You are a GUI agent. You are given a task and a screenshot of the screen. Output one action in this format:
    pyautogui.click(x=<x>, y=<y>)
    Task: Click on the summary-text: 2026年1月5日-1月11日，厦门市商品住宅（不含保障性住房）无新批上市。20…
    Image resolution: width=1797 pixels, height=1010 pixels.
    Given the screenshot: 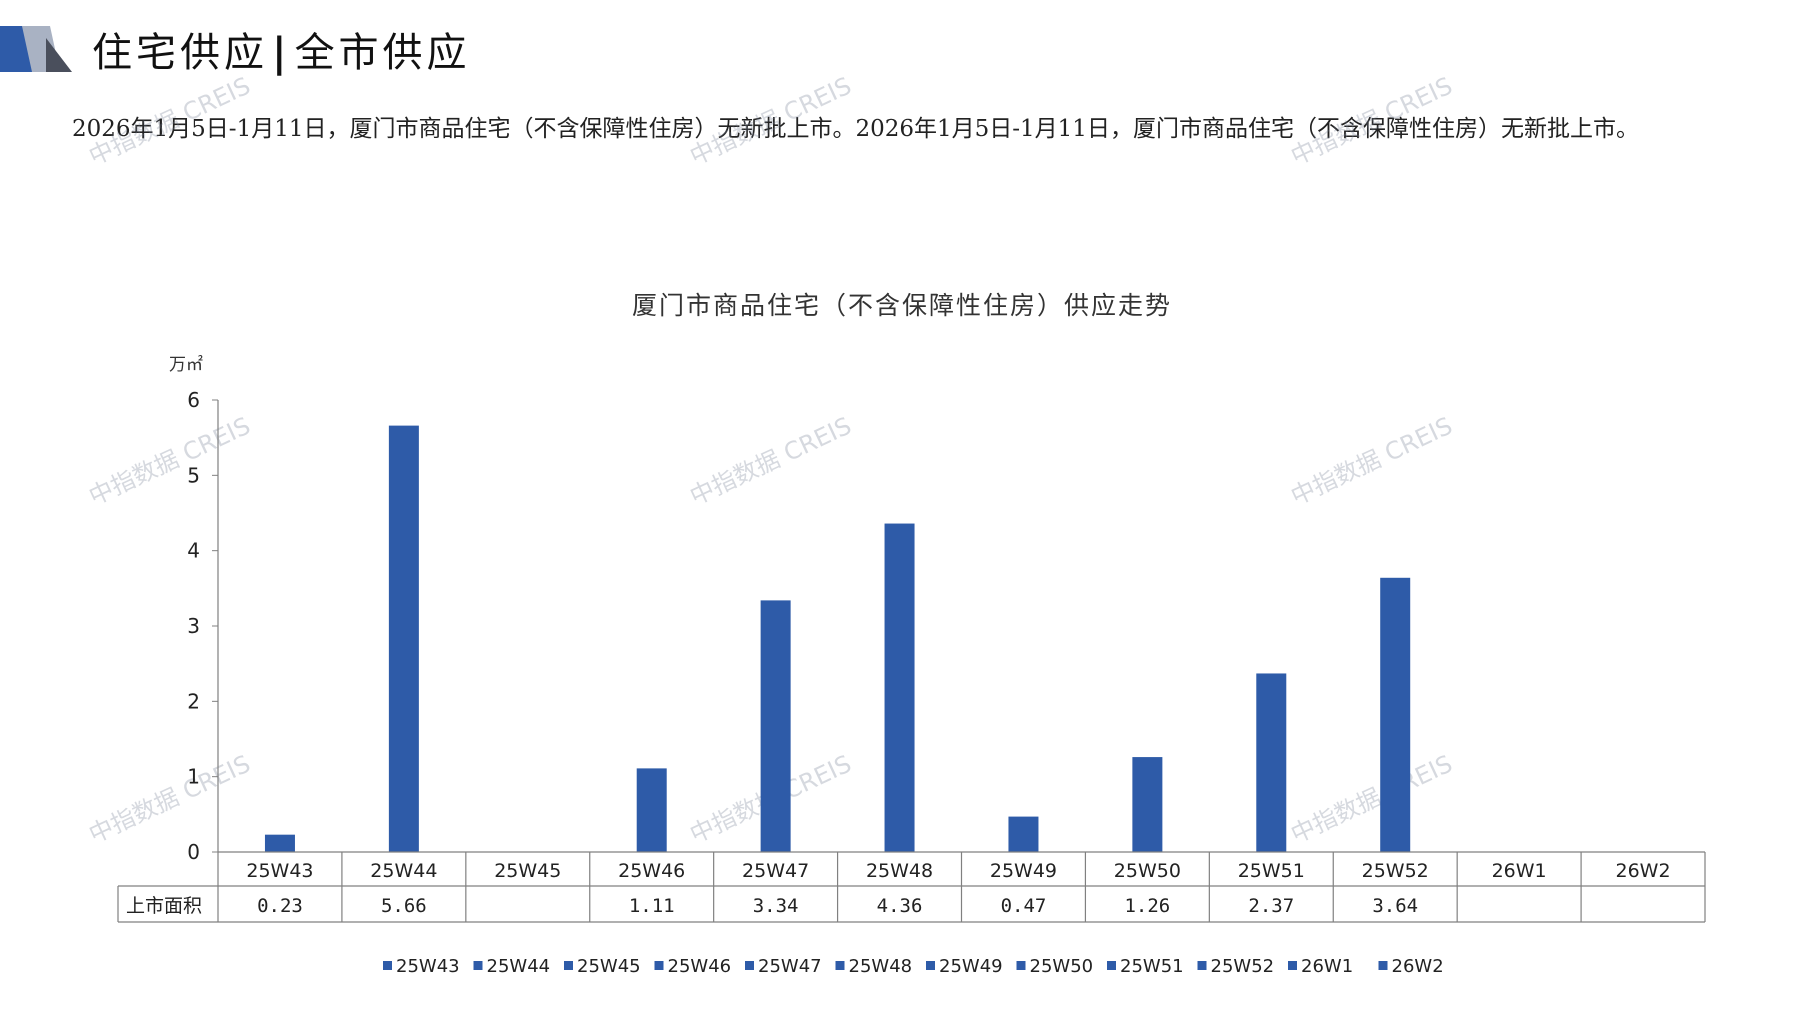 What is the action you would take?
    pyautogui.click(x=855, y=129)
    